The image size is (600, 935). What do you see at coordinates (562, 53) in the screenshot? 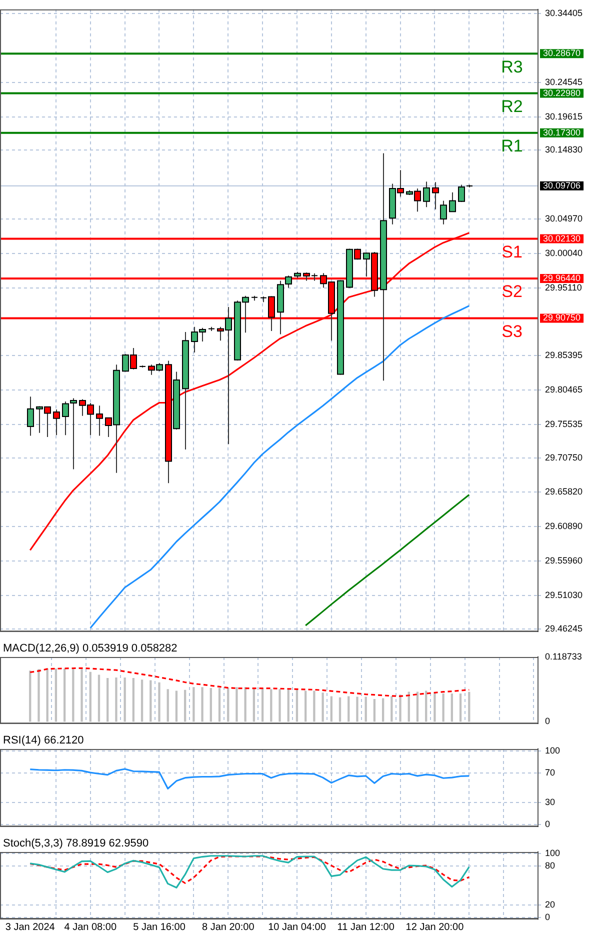
I see `text: 30.28670` at bounding box center [562, 53].